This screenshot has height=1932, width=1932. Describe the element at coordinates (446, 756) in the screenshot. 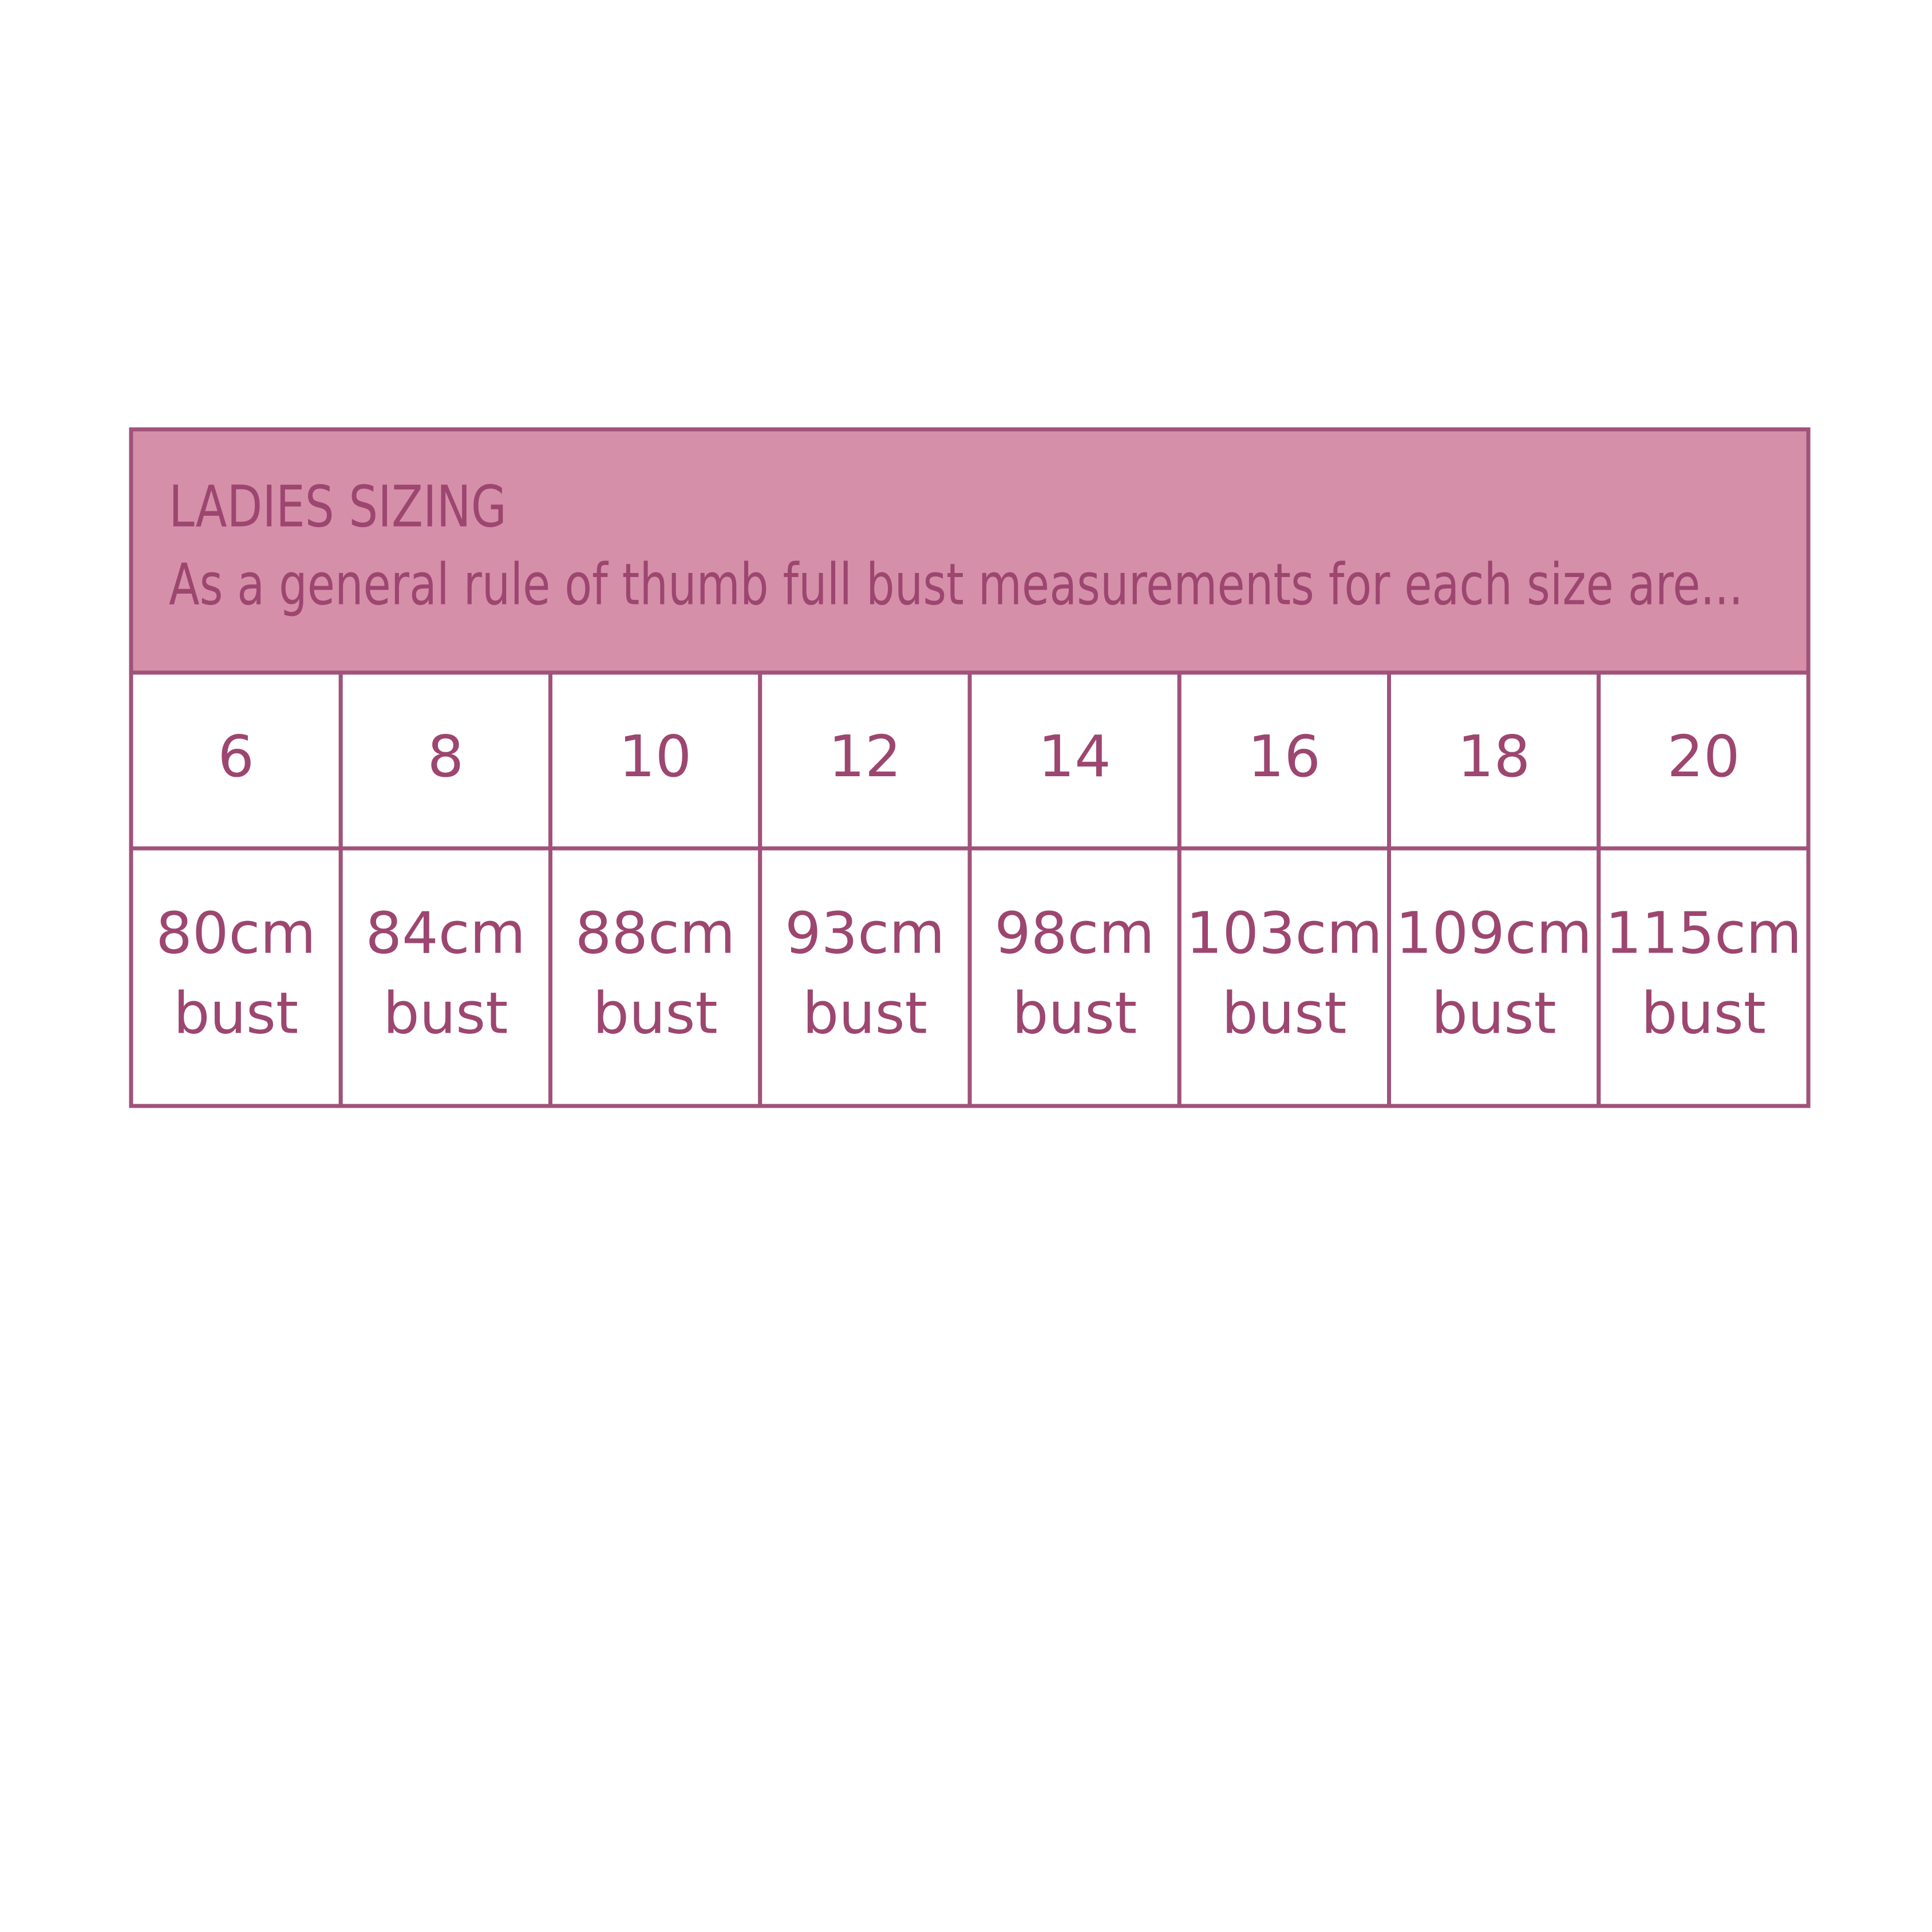

I see `size-label: 8` at that location.